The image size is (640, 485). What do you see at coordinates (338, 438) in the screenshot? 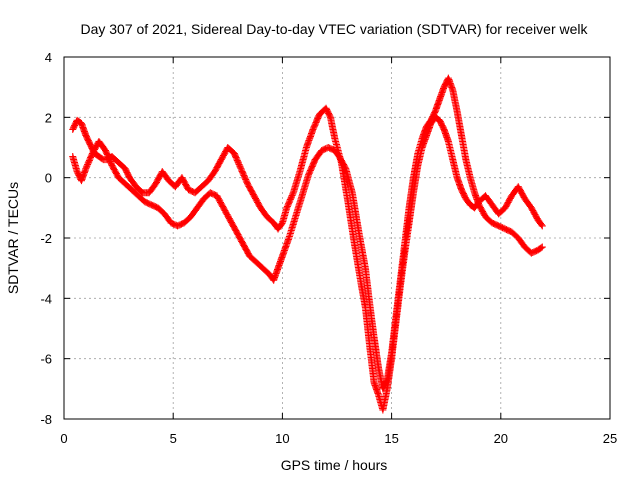
I see `x-tick-labels: 0 5 10 15 20 25` at bounding box center [338, 438].